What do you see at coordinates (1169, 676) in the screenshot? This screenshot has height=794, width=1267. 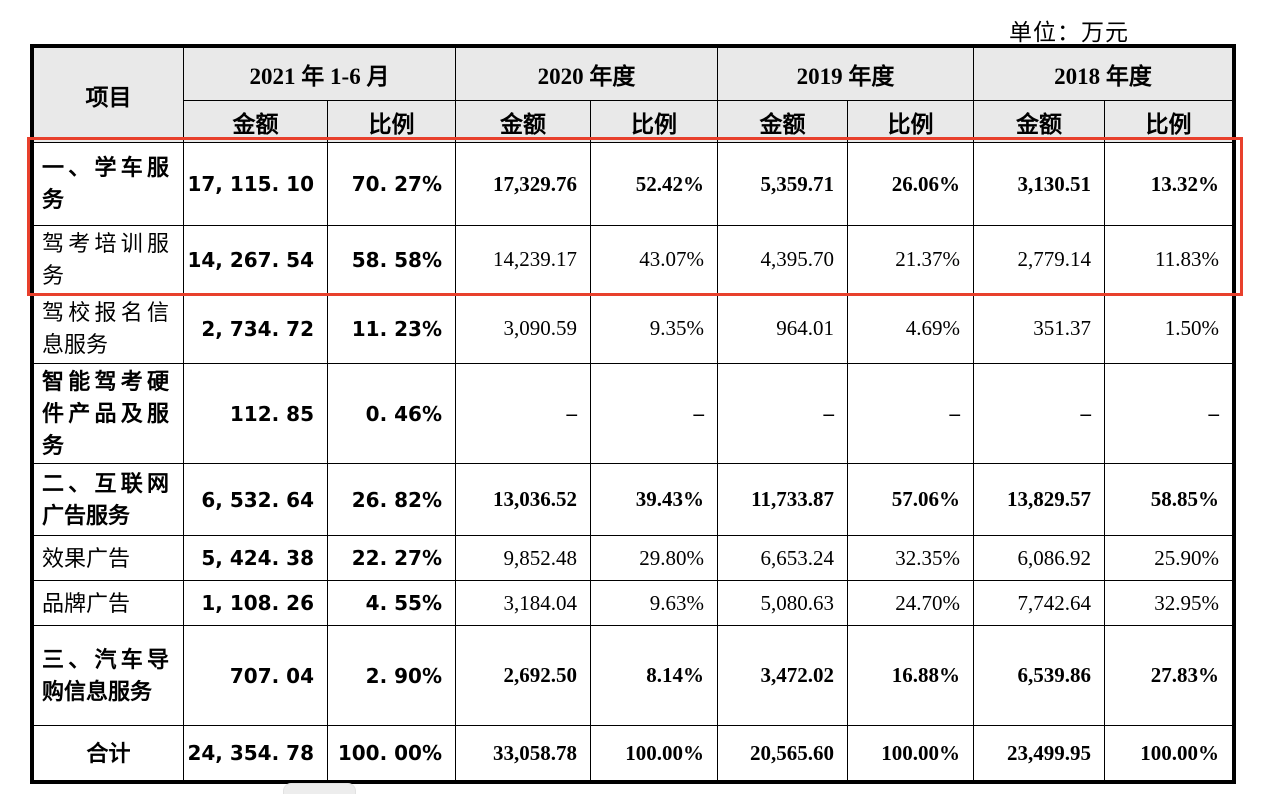 I see `ratio-cell: 27.83%` at bounding box center [1169, 676].